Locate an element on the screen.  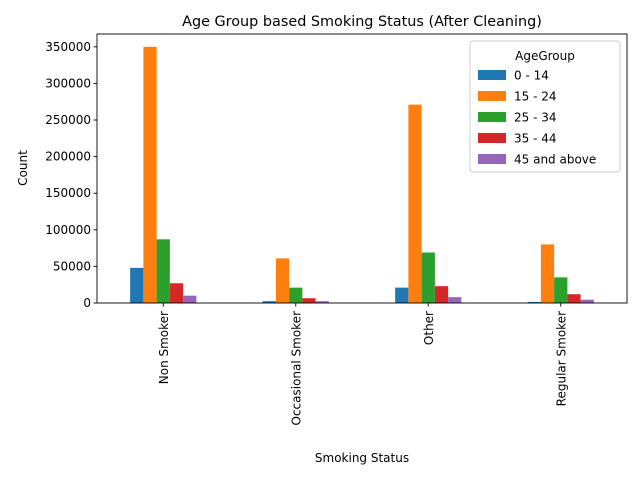
x-tick-label: Other is located at coordinates (429, 328).